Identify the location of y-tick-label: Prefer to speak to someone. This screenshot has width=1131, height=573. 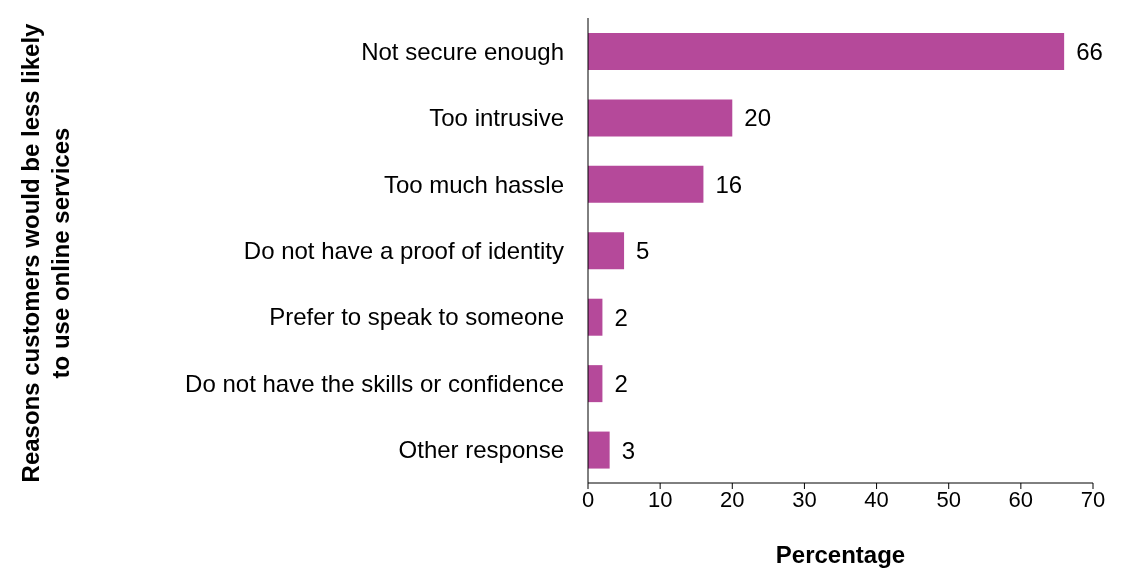
(416, 317).